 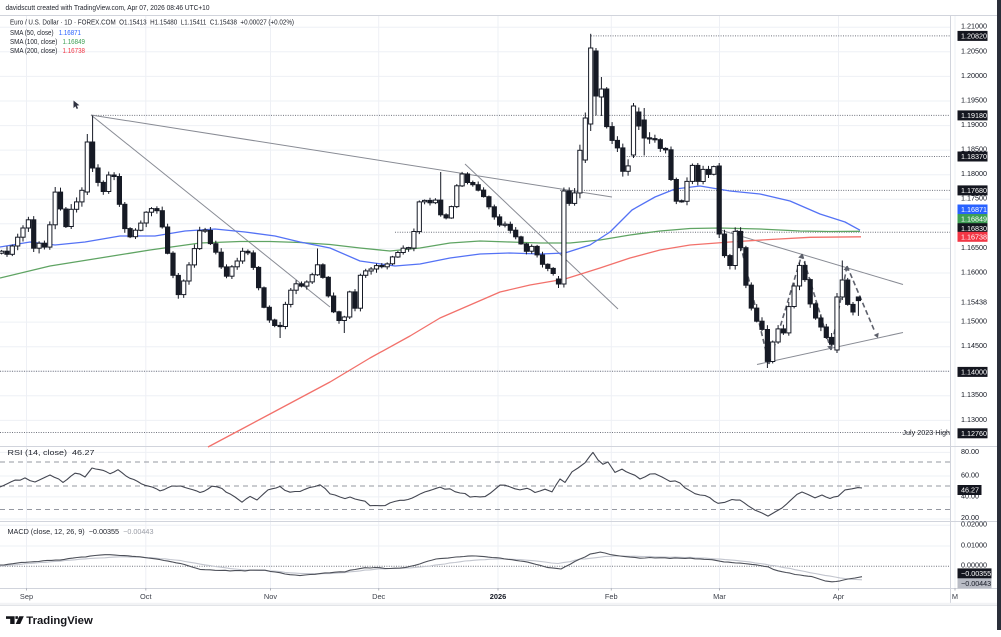 What do you see at coordinates (970, 474) in the screenshot?
I see `svg-text: 60.00` at bounding box center [970, 474].